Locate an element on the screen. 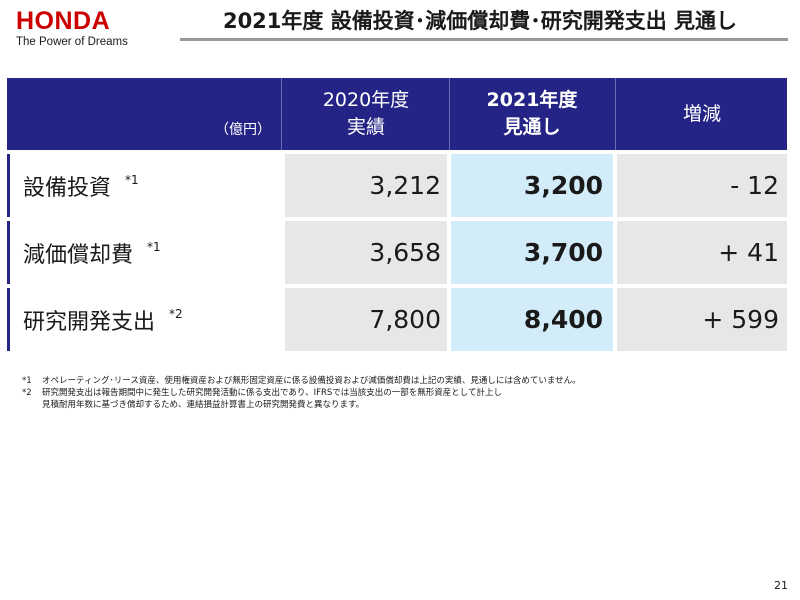 Image resolution: width=800 pixels, height=600 pixels. footnote-1-mark: *1 is located at coordinates (27, 381).